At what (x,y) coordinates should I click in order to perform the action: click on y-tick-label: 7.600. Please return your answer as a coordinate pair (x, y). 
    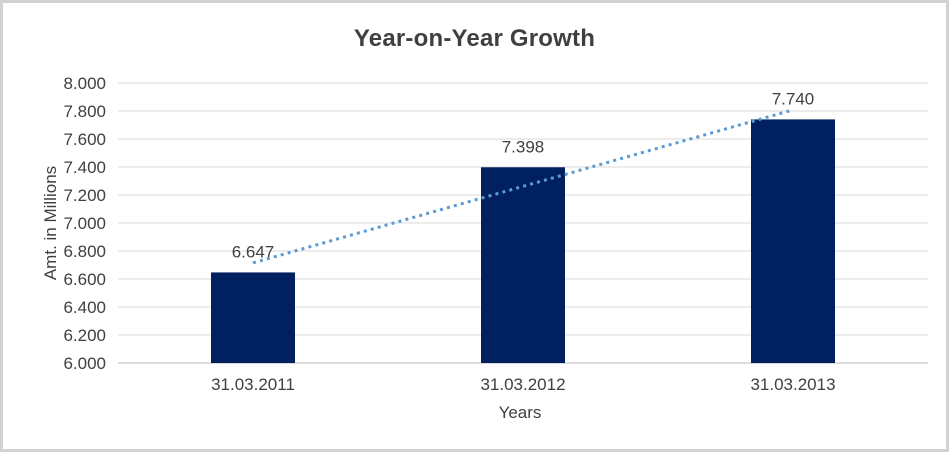
    Looking at the image, I should click on (84, 139).